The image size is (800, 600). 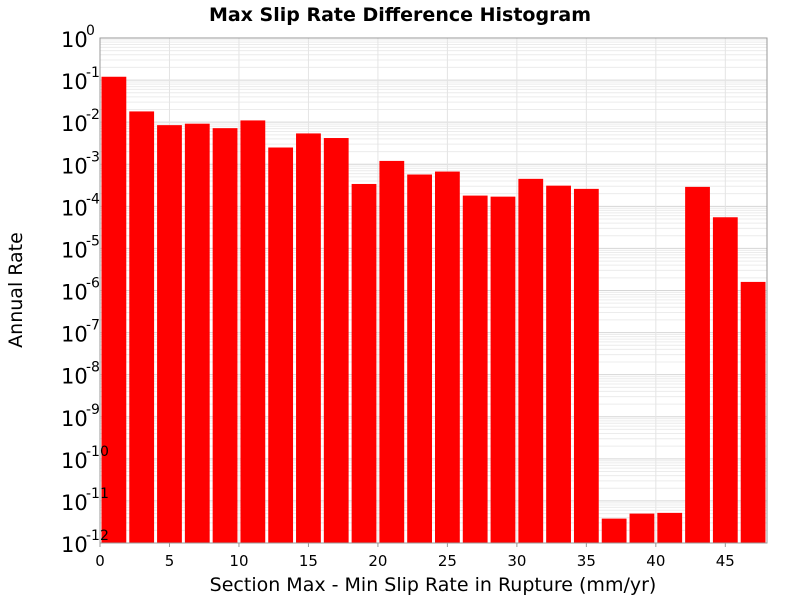 What do you see at coordinates (725, 561) in the screenshot?
I see `x-tick-label: 45` at bounding box center [725, 561].